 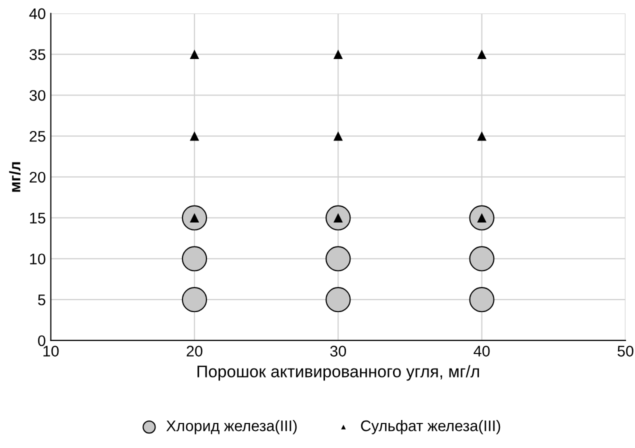 I want to click on x-tick-label: 20, so click(x=194, y=351).